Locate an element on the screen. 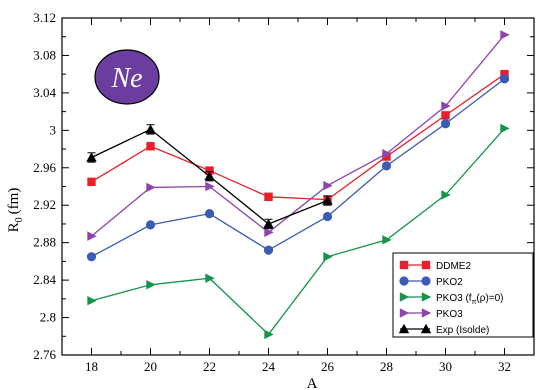 The height and width of the screenshot is (390, 546). y-tick-label: 2.88 is located at coordinates (44, 242).